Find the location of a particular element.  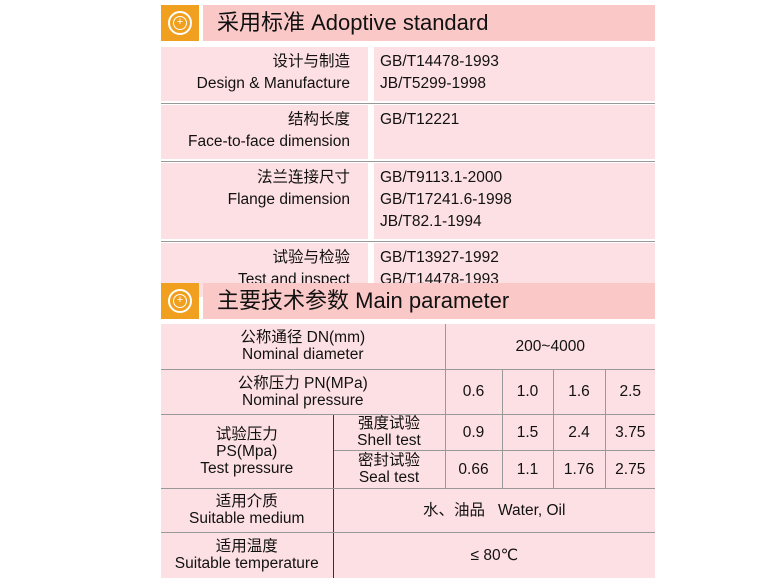

table-row: 结构长度 Face-to-face dimension GB/T12221 is located at coordinates (408, 132).